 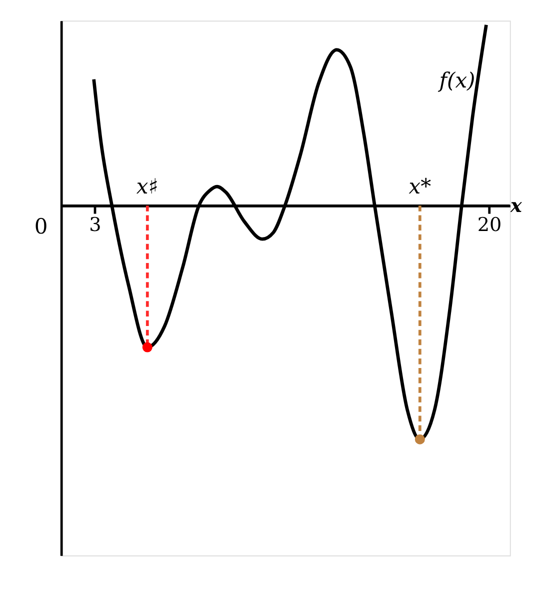 What do you see at coordinates (515, 205) in the screenshot?
I see `x-axis-title: x` at bounding box center [515, 205].